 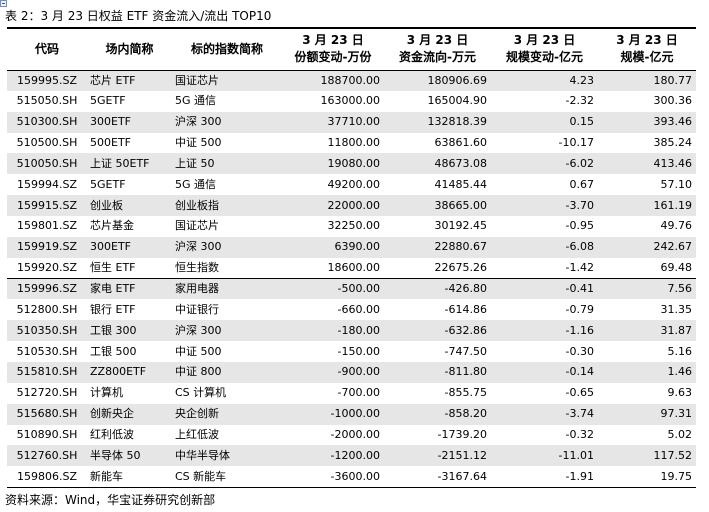 I want to click on header-share-change-label: 份额变动-万份, so click(x=333, y=57).